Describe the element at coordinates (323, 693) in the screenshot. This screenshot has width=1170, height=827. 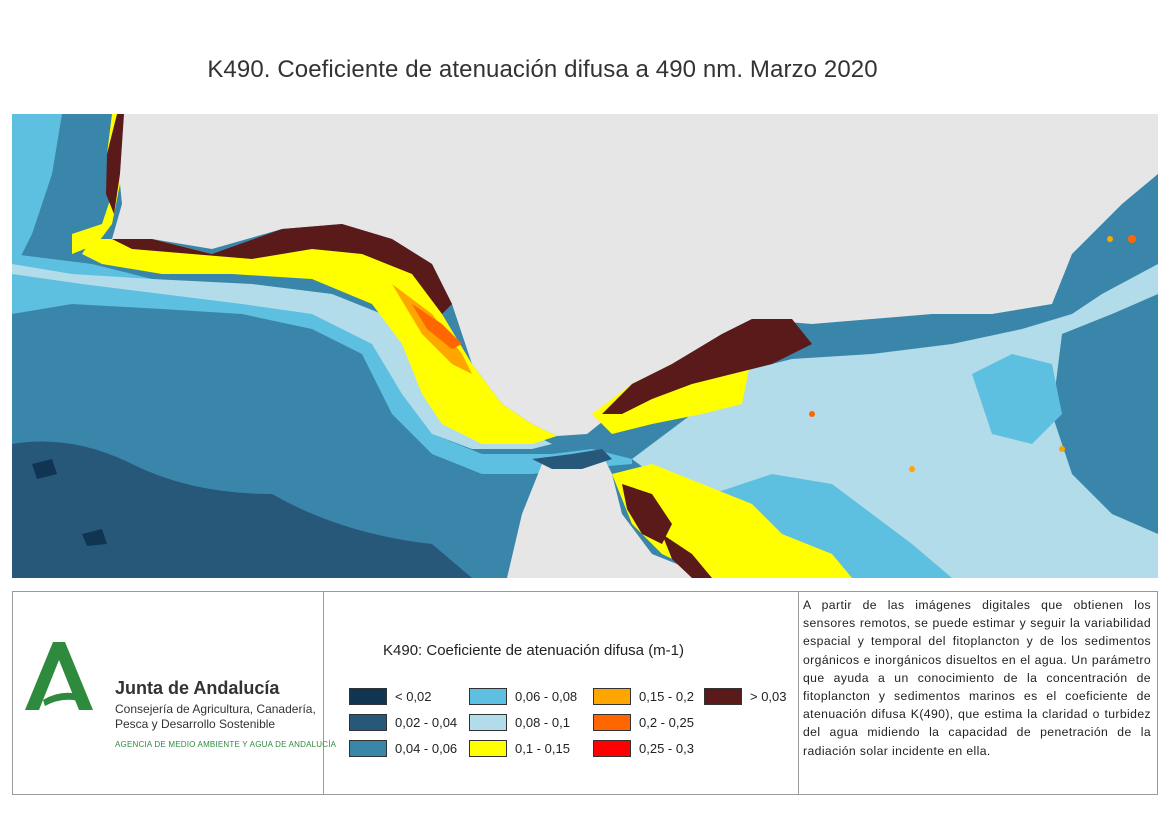
I see `panel-divider-left` at that location.